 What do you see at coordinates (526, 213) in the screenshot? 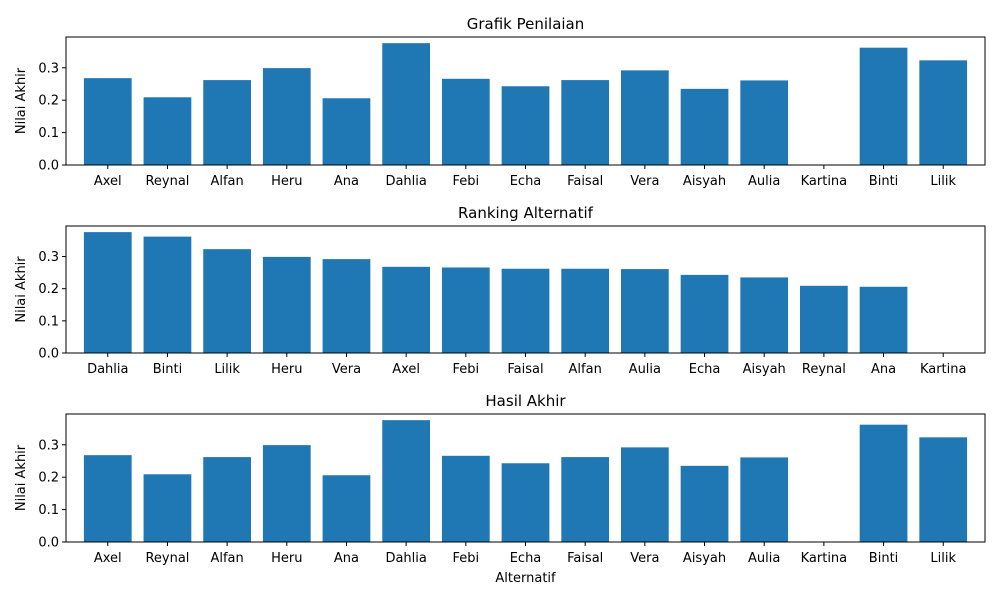
I see `chart-title: Ranking Alternatif` at bounding box center [526, 213].